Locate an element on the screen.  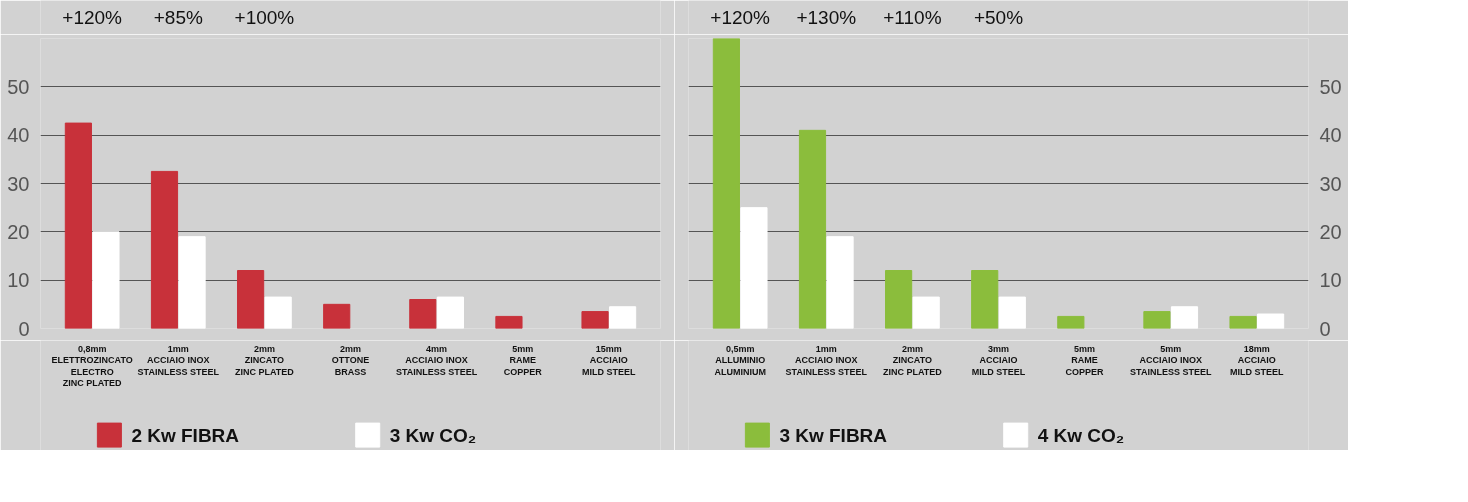
y-tick-label: 40 is located at coordinates (18, 135).